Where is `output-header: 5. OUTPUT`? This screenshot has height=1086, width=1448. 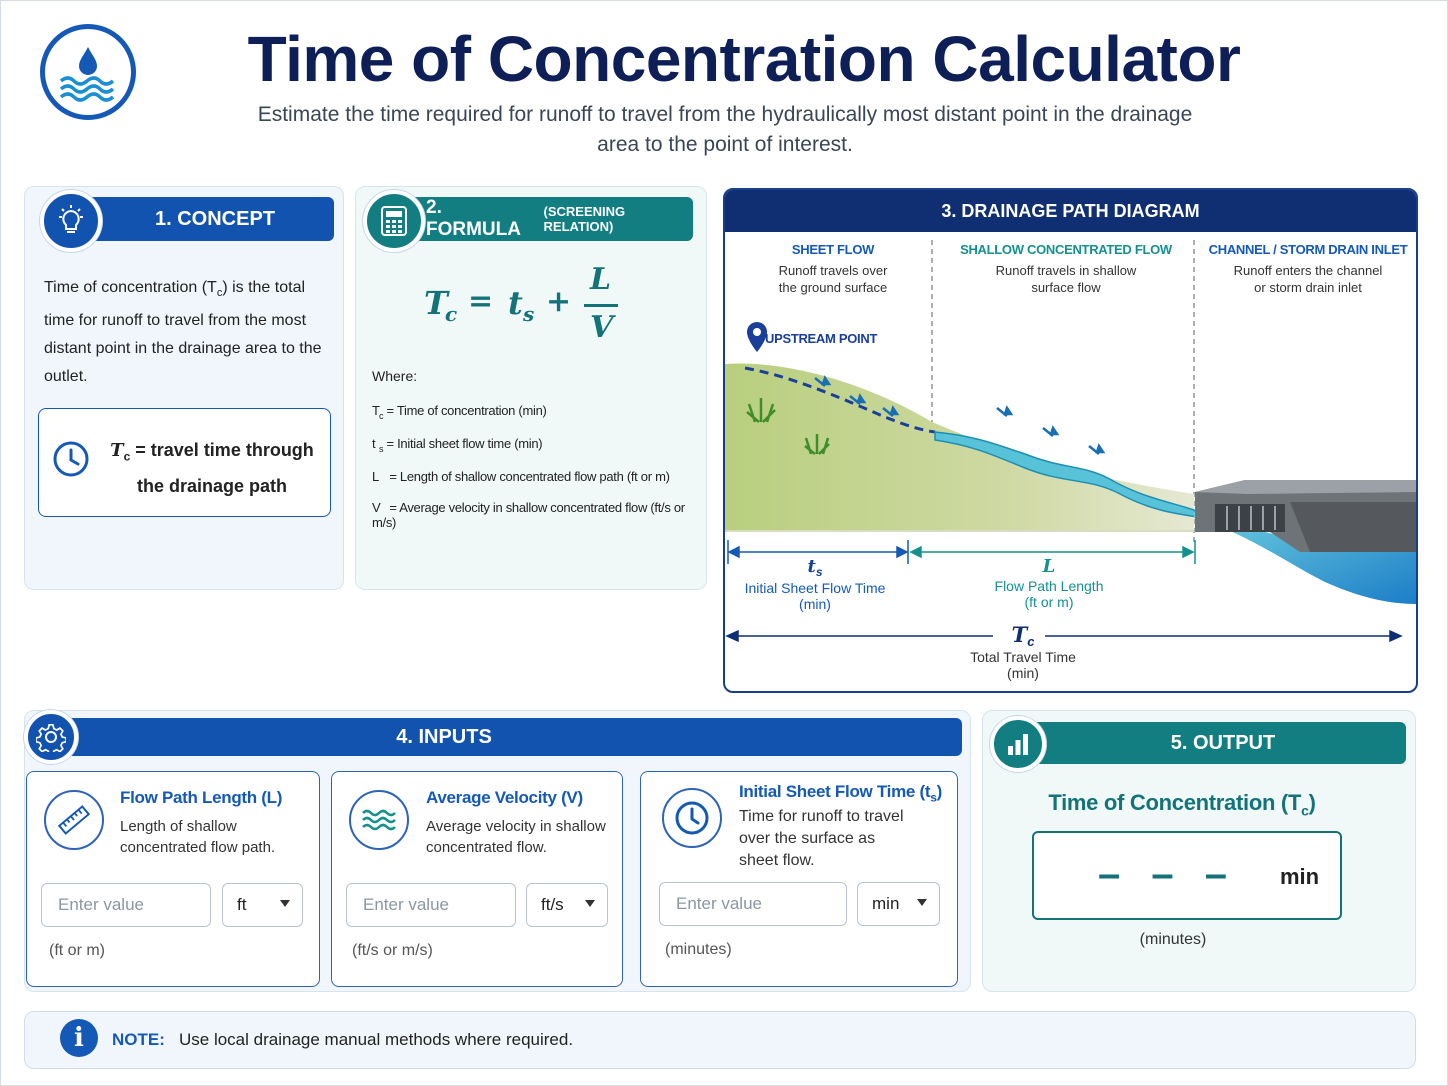 output-header: 5. OUTPUT is located at coordinates (1213, 743).